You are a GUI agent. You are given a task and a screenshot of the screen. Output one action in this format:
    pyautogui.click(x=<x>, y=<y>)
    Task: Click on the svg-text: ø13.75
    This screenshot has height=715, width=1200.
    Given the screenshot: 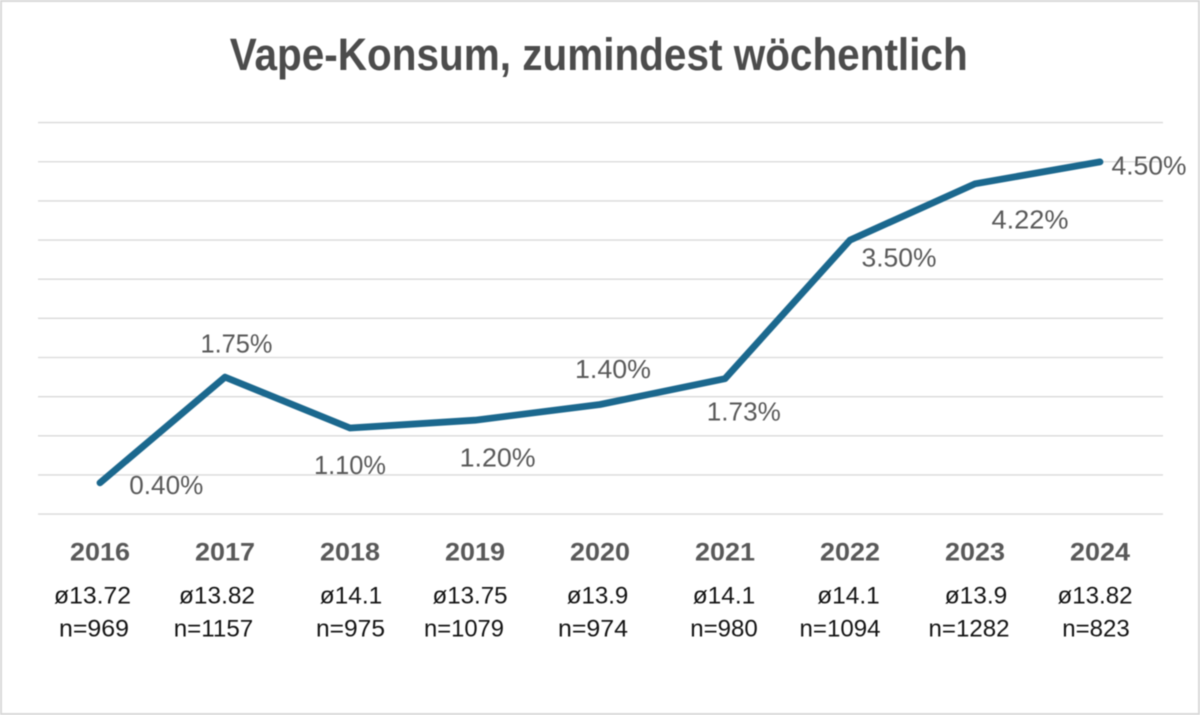 What is the action you would take?
    pyautogui.click(x=470, y=596)
    